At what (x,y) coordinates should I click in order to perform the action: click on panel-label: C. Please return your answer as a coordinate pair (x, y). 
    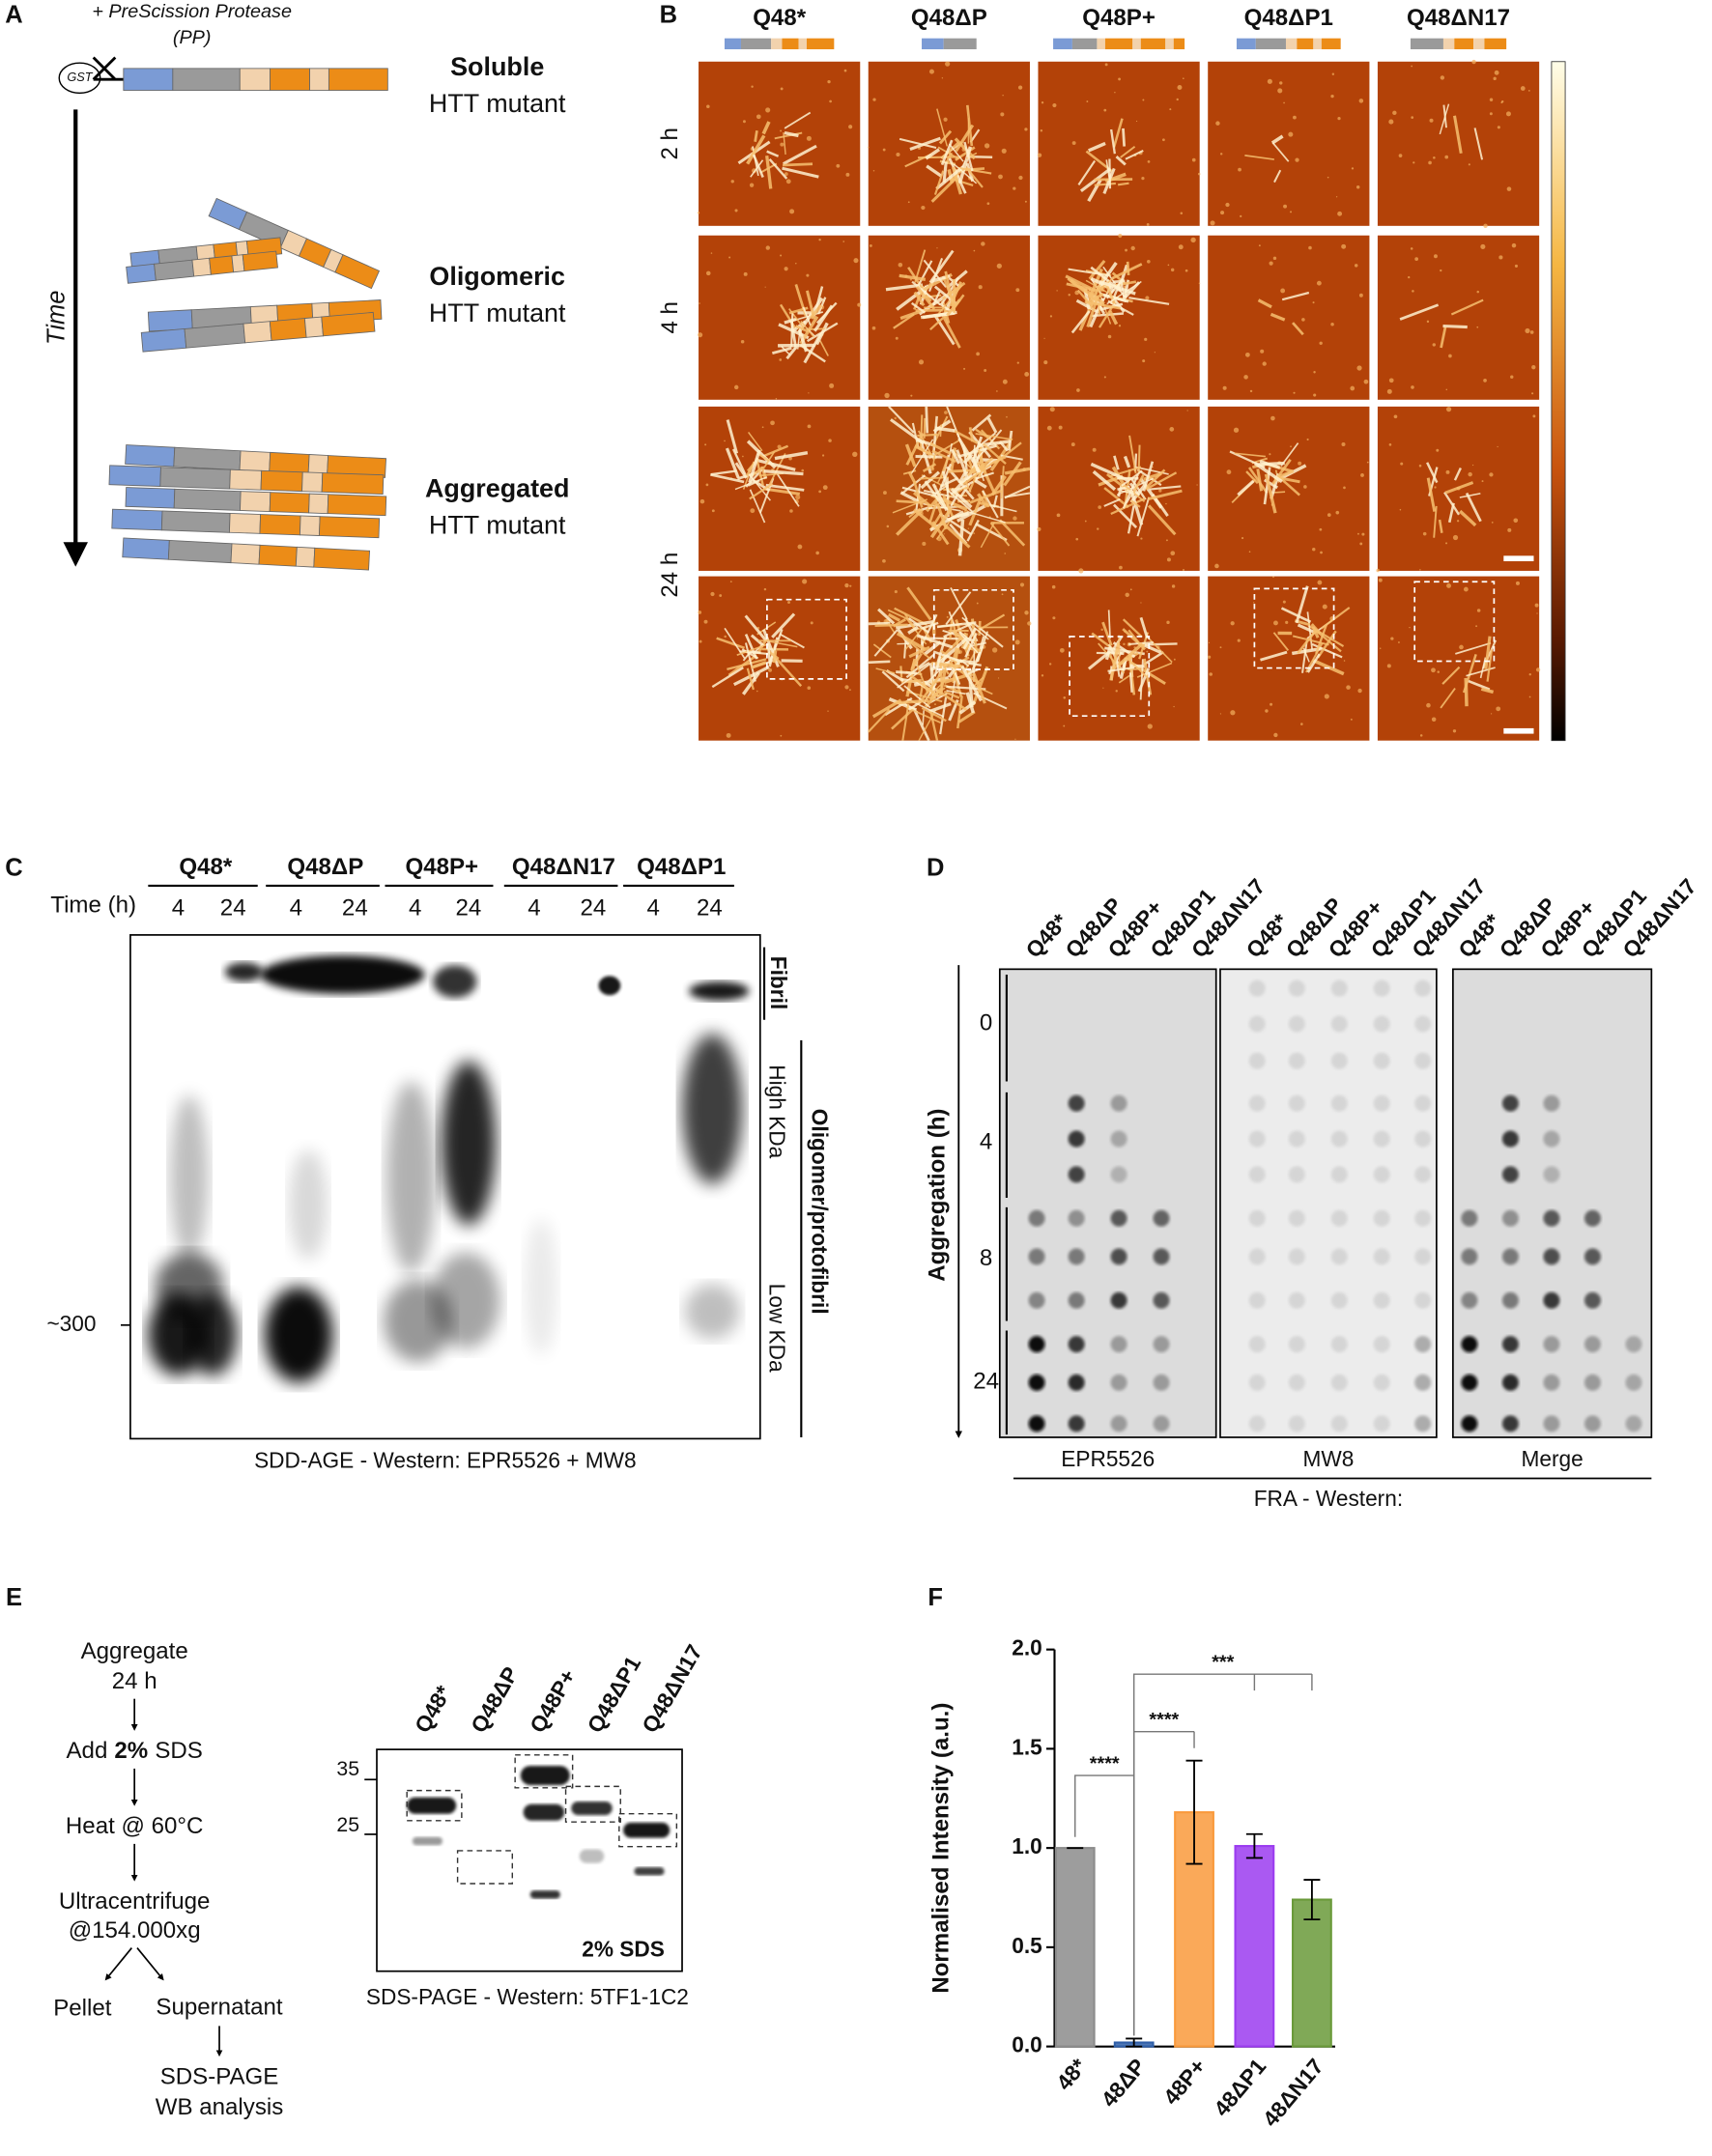
    Looking at the image, I should click on (14, 868).